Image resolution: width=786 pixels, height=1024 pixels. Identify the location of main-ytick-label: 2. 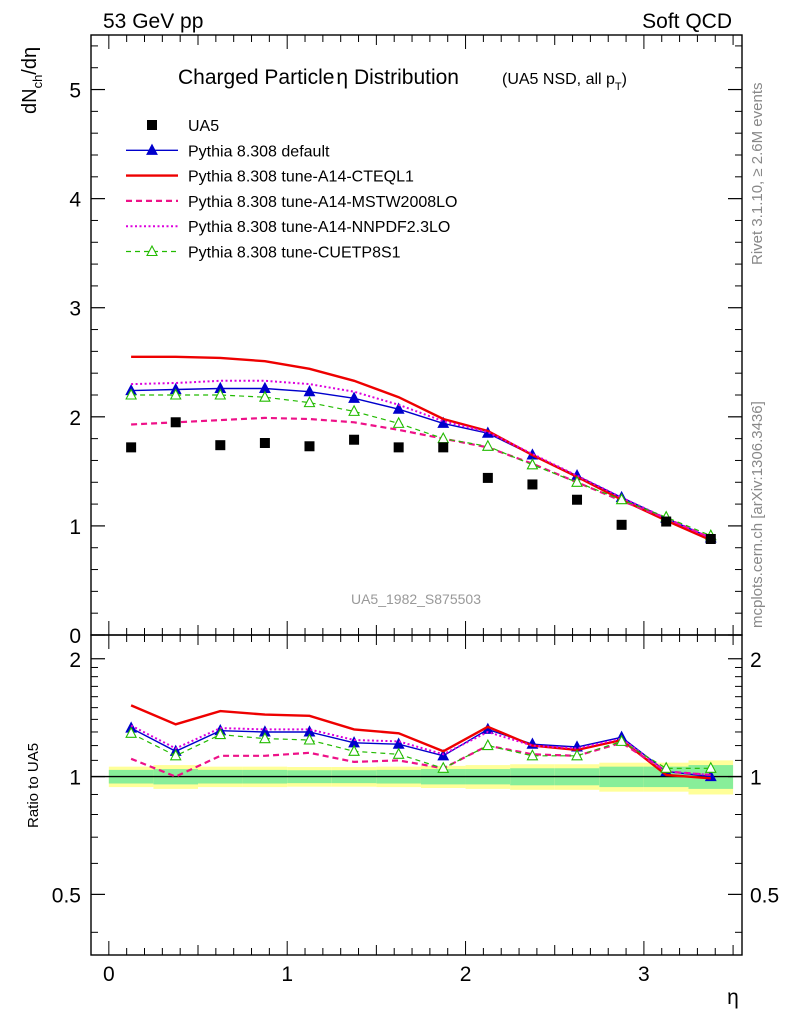
(75, 418).